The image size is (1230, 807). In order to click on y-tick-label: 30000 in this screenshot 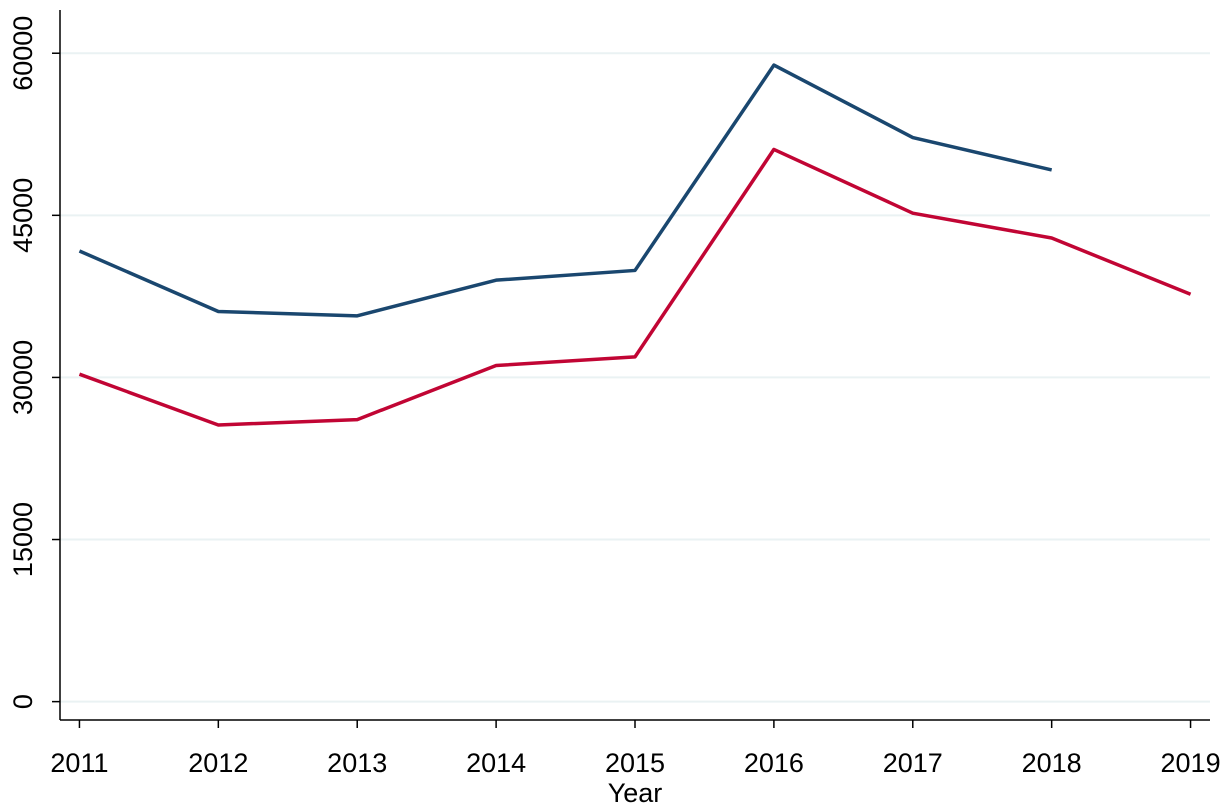, I will do `click(23, 377)`.